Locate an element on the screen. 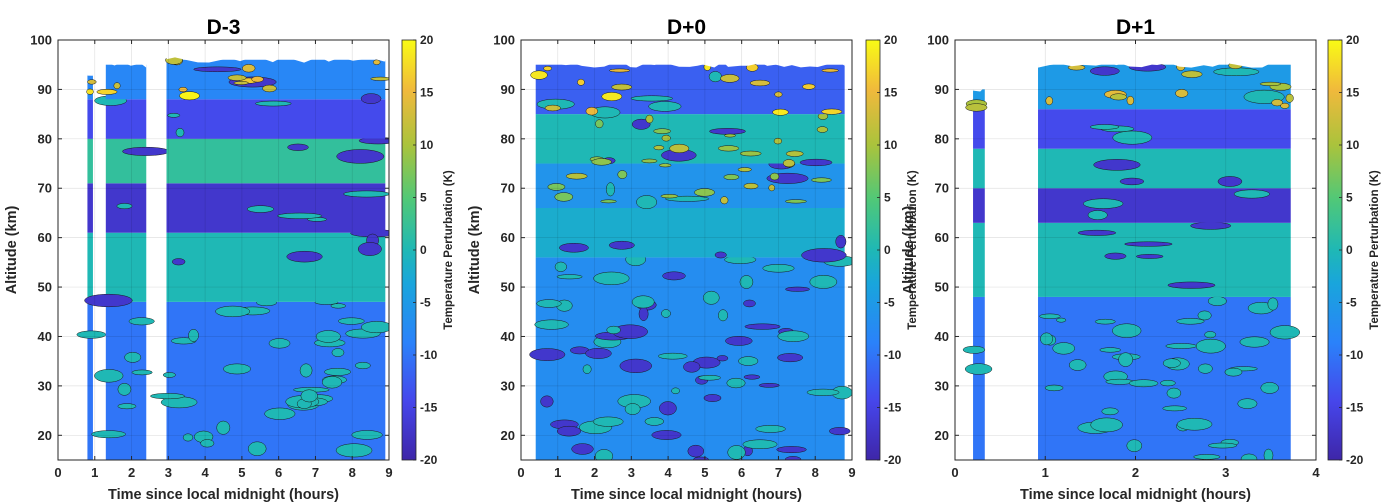 Image resolution: width=1397 pixels, height=504 pixels. colorbar-tick-label: 15 is located at coordinates (427, 93).